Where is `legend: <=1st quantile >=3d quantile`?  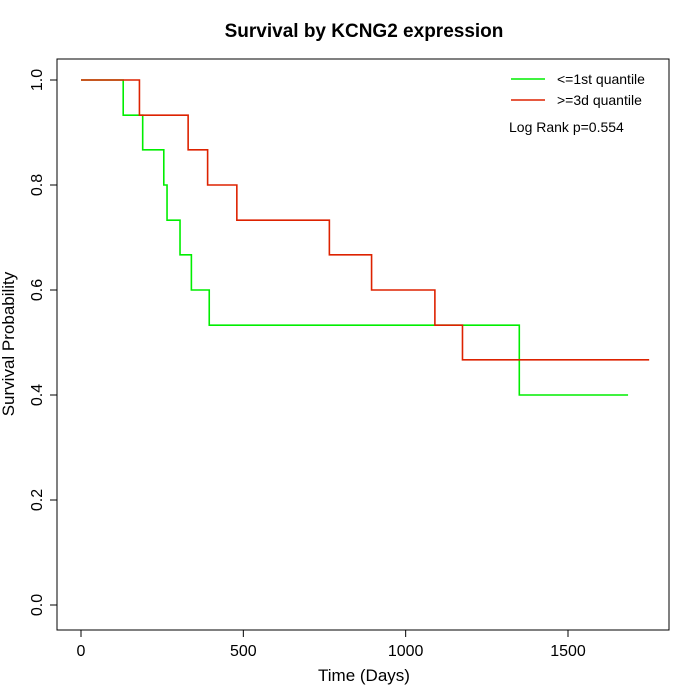 legend: <=1st quantile >=3d quantile is located at coordinates (578, 89).